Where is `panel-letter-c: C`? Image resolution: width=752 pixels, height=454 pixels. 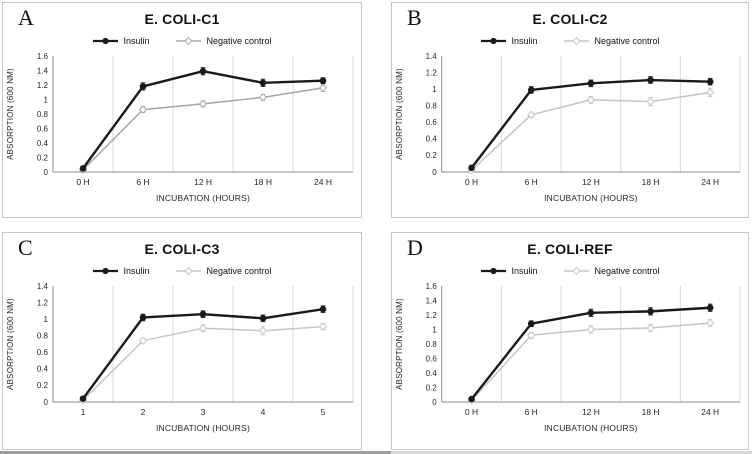
panel-letter-c: C is located at coordinates (25, 247).